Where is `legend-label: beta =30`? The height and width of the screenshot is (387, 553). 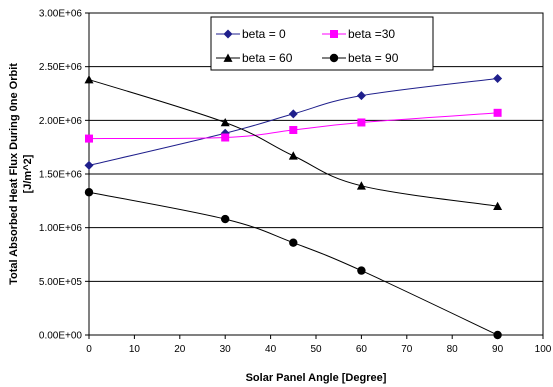
legend-label: beta =30 is located at coordinates (371, 34).